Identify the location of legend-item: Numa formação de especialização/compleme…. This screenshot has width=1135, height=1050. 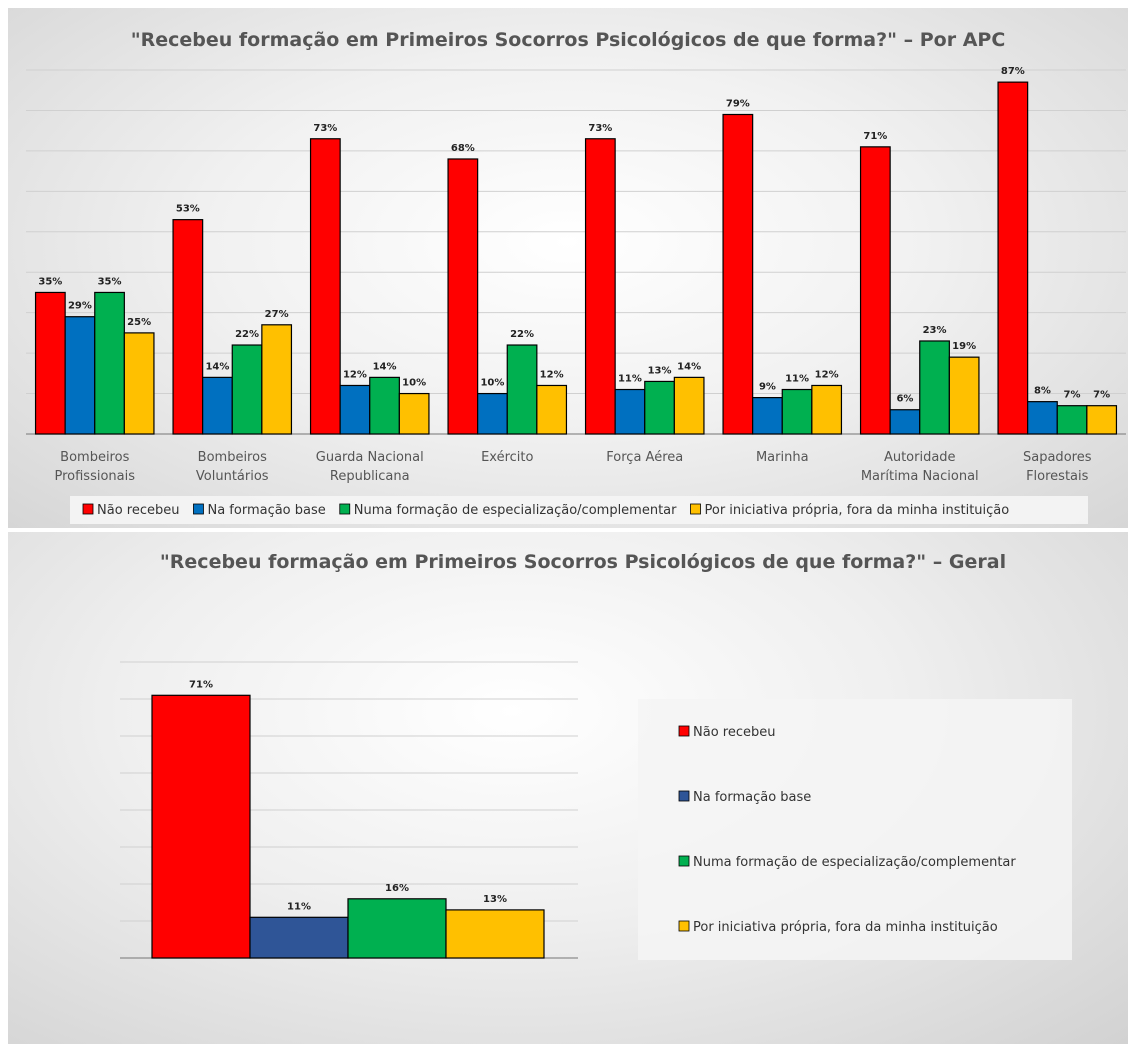
(515, 510).